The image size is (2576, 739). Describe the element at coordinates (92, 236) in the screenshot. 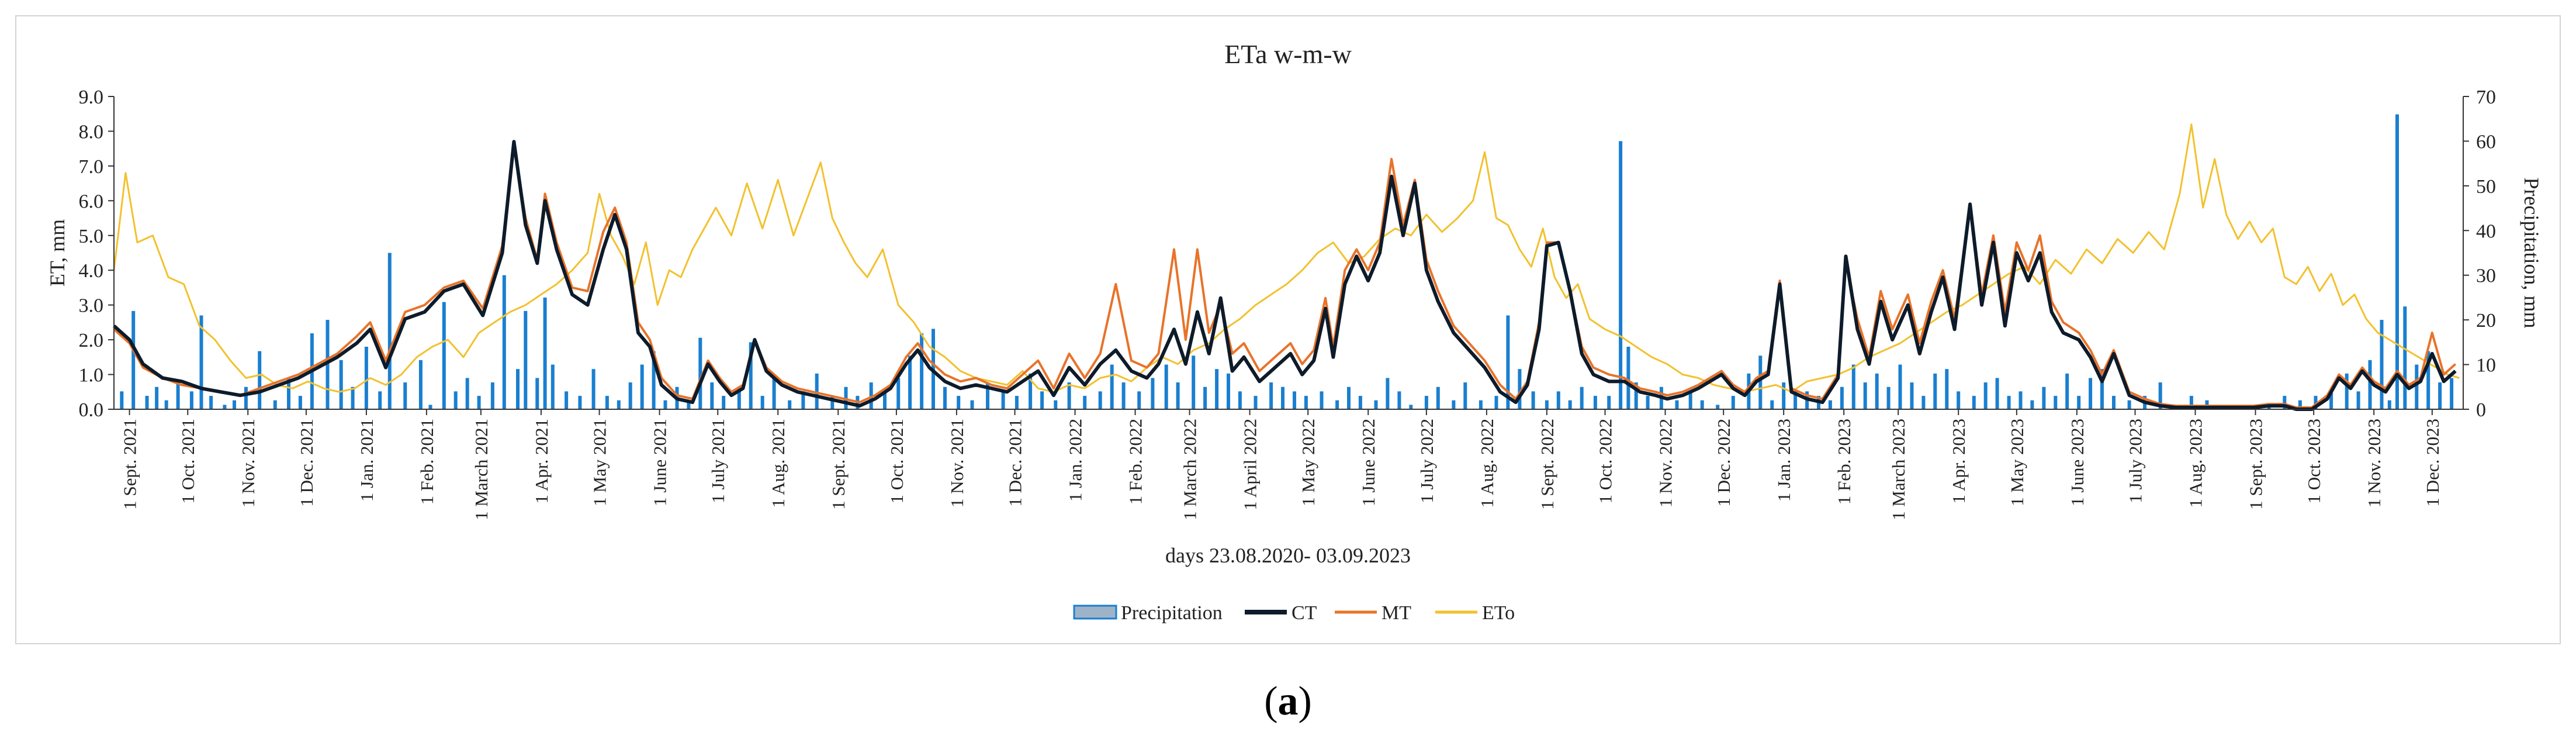

I see `y-tick-label: 5.0` at that location.